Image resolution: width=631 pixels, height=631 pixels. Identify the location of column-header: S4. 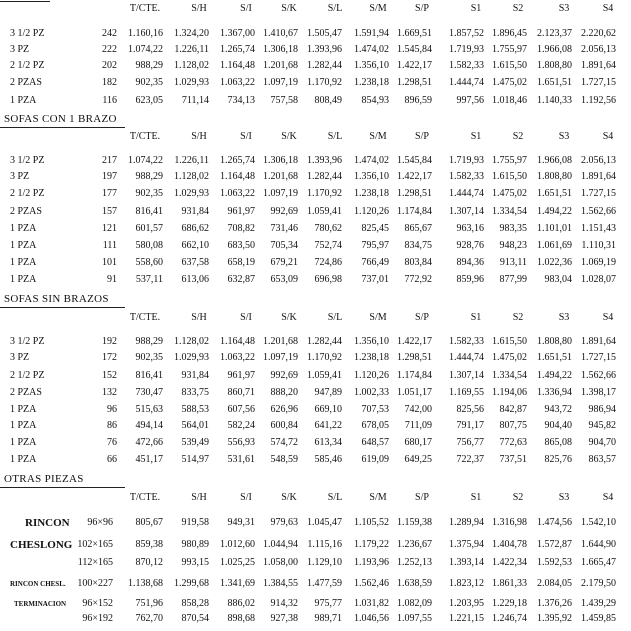
(608, 317).